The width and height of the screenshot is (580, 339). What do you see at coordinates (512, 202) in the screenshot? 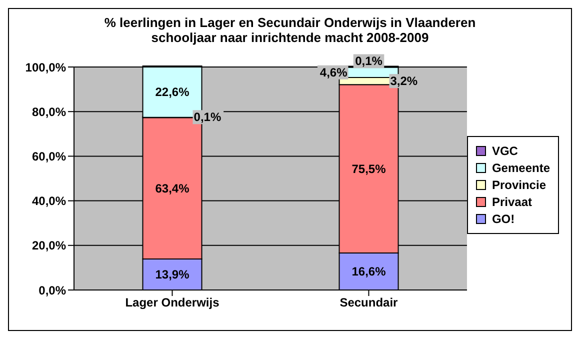
I see `legend-label: Privaat` at bounding box center [512, 202].